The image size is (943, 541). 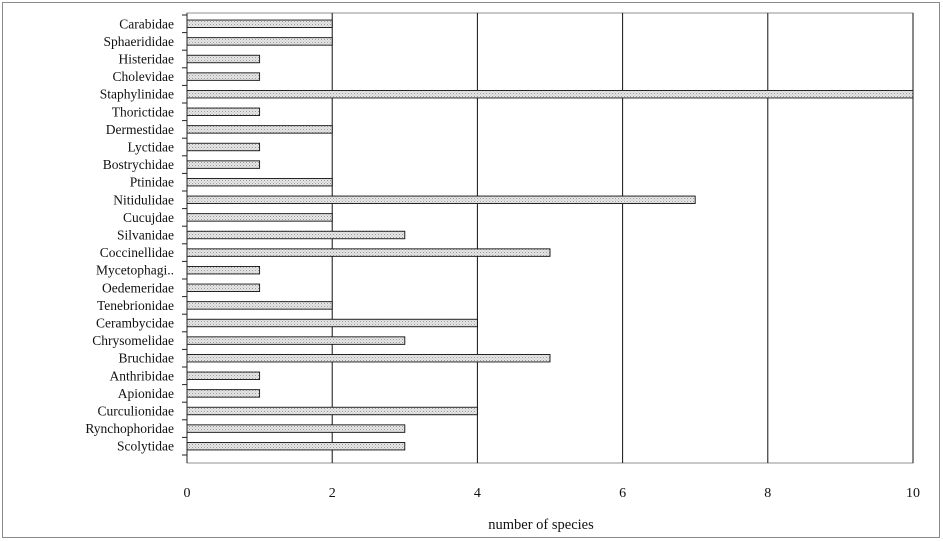 What do you see at coordinates (913, 493) in the screenshot?
I see `x-tick-label: 10` at bounding box center [913, 493].